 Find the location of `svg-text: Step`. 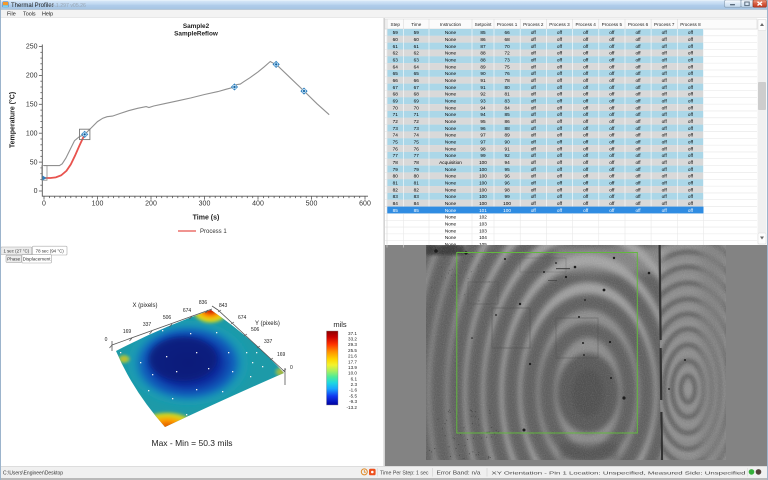

svg-text: Step is located at coordinates (396, 24).